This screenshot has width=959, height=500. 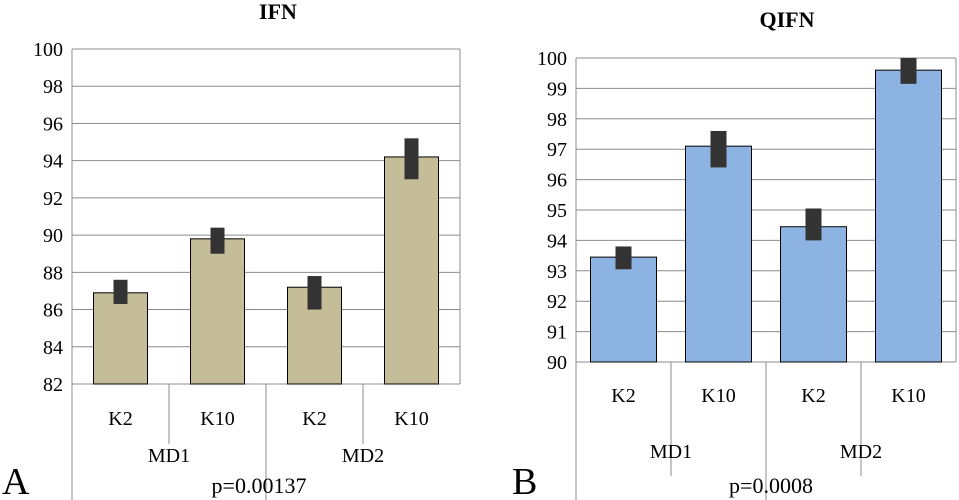 I want to click on p-value-label: p=0.00137, so click(x=259, y=485).